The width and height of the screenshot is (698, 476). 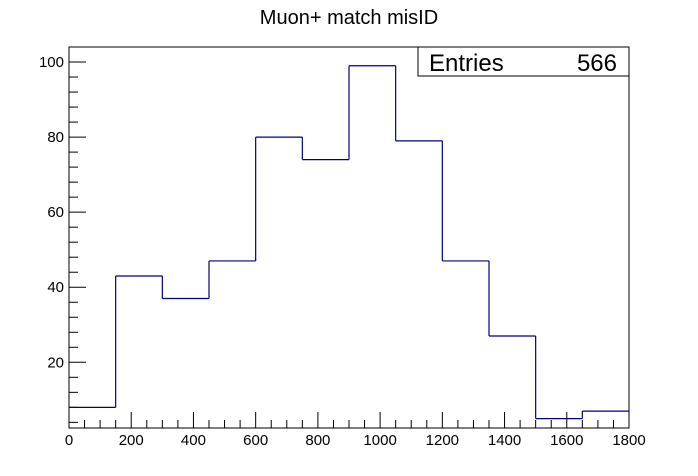 What do you see at coordinates (131, 440) in the screenshot?
I see `x-tick-label: 200` at bounding box center [131, 440].